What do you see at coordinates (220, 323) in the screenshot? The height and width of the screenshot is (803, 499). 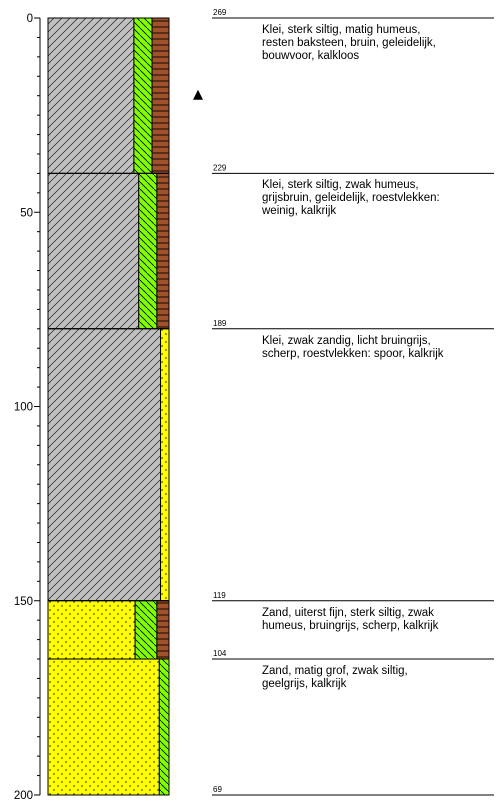 I see `level-label: 189` at bounding box center [220, 323].